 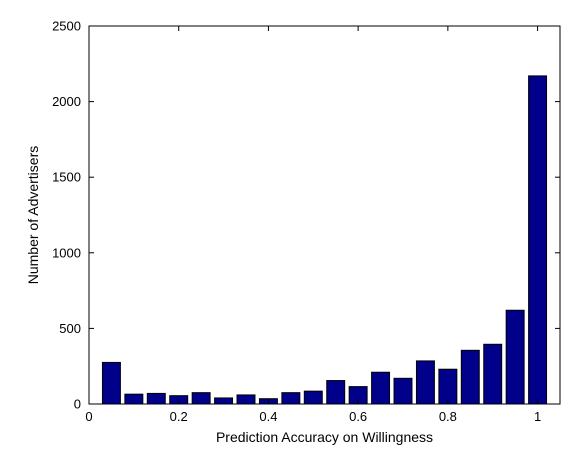 What do you see at coordinates (66, 252) in the screenshot?
I see `y-tick-label: 1000` at bounding box center [66, 252].